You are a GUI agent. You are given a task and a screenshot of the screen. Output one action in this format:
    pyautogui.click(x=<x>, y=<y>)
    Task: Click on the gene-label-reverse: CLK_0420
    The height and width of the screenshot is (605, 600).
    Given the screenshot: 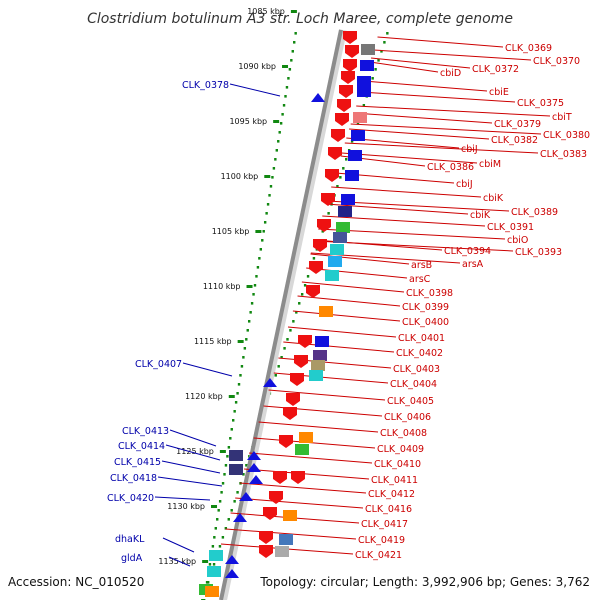 What is the action you would take?
    pyautogui.click(x=130, y=498)
    